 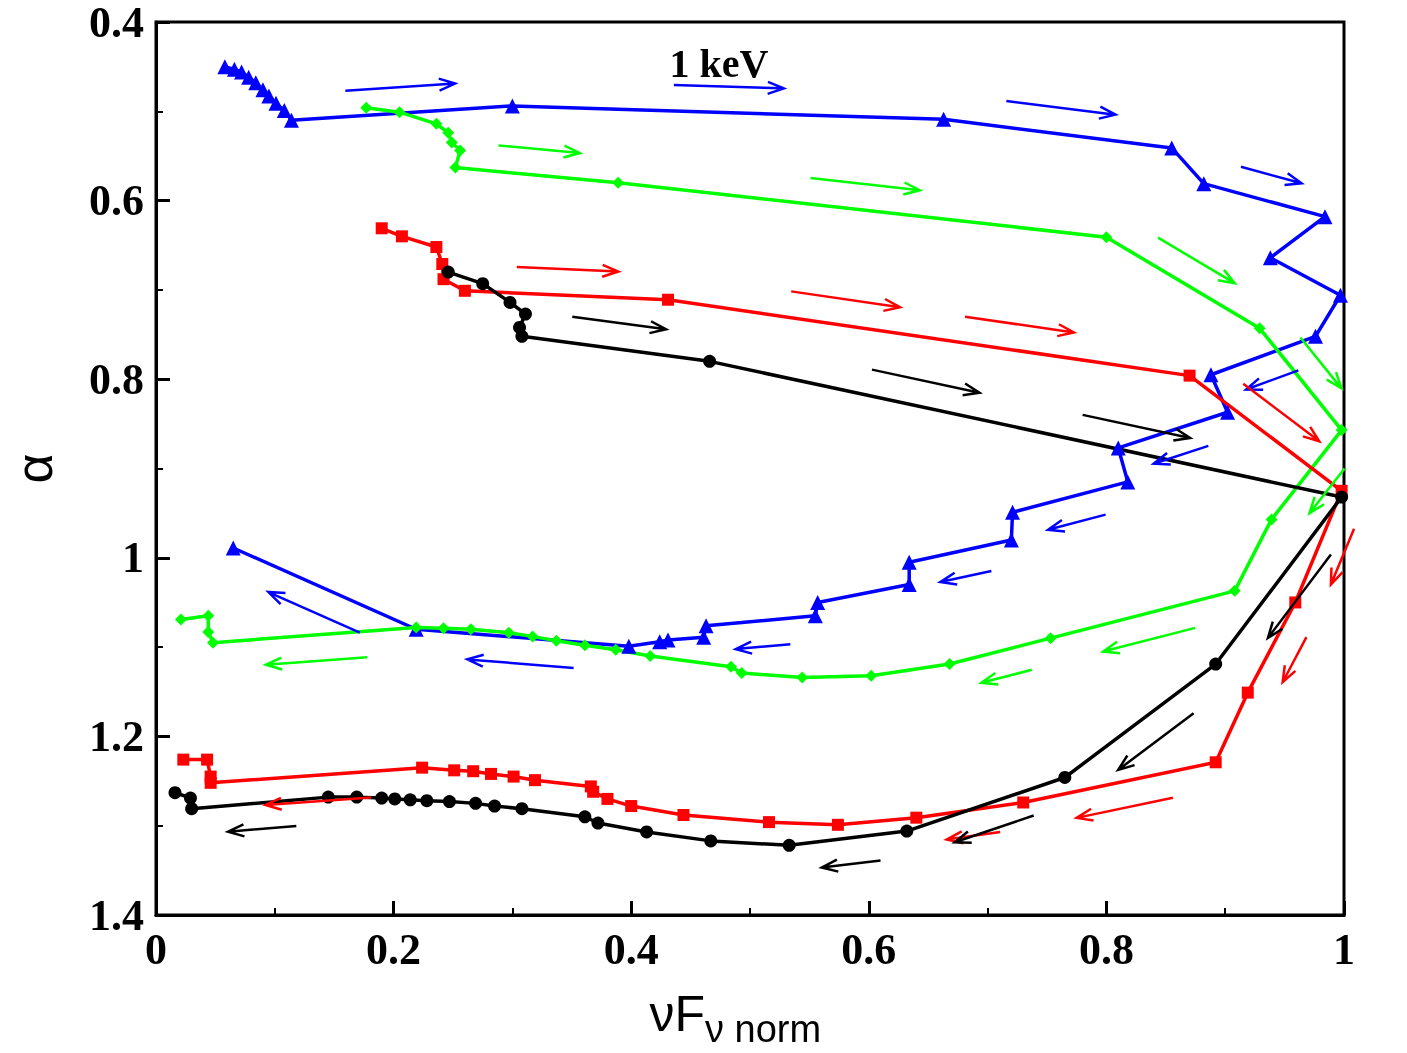 What do you see at coordinates (116, 736) in the screenshot?
I see `y-tick-label: 1.2` at bounding box center [116, 736].